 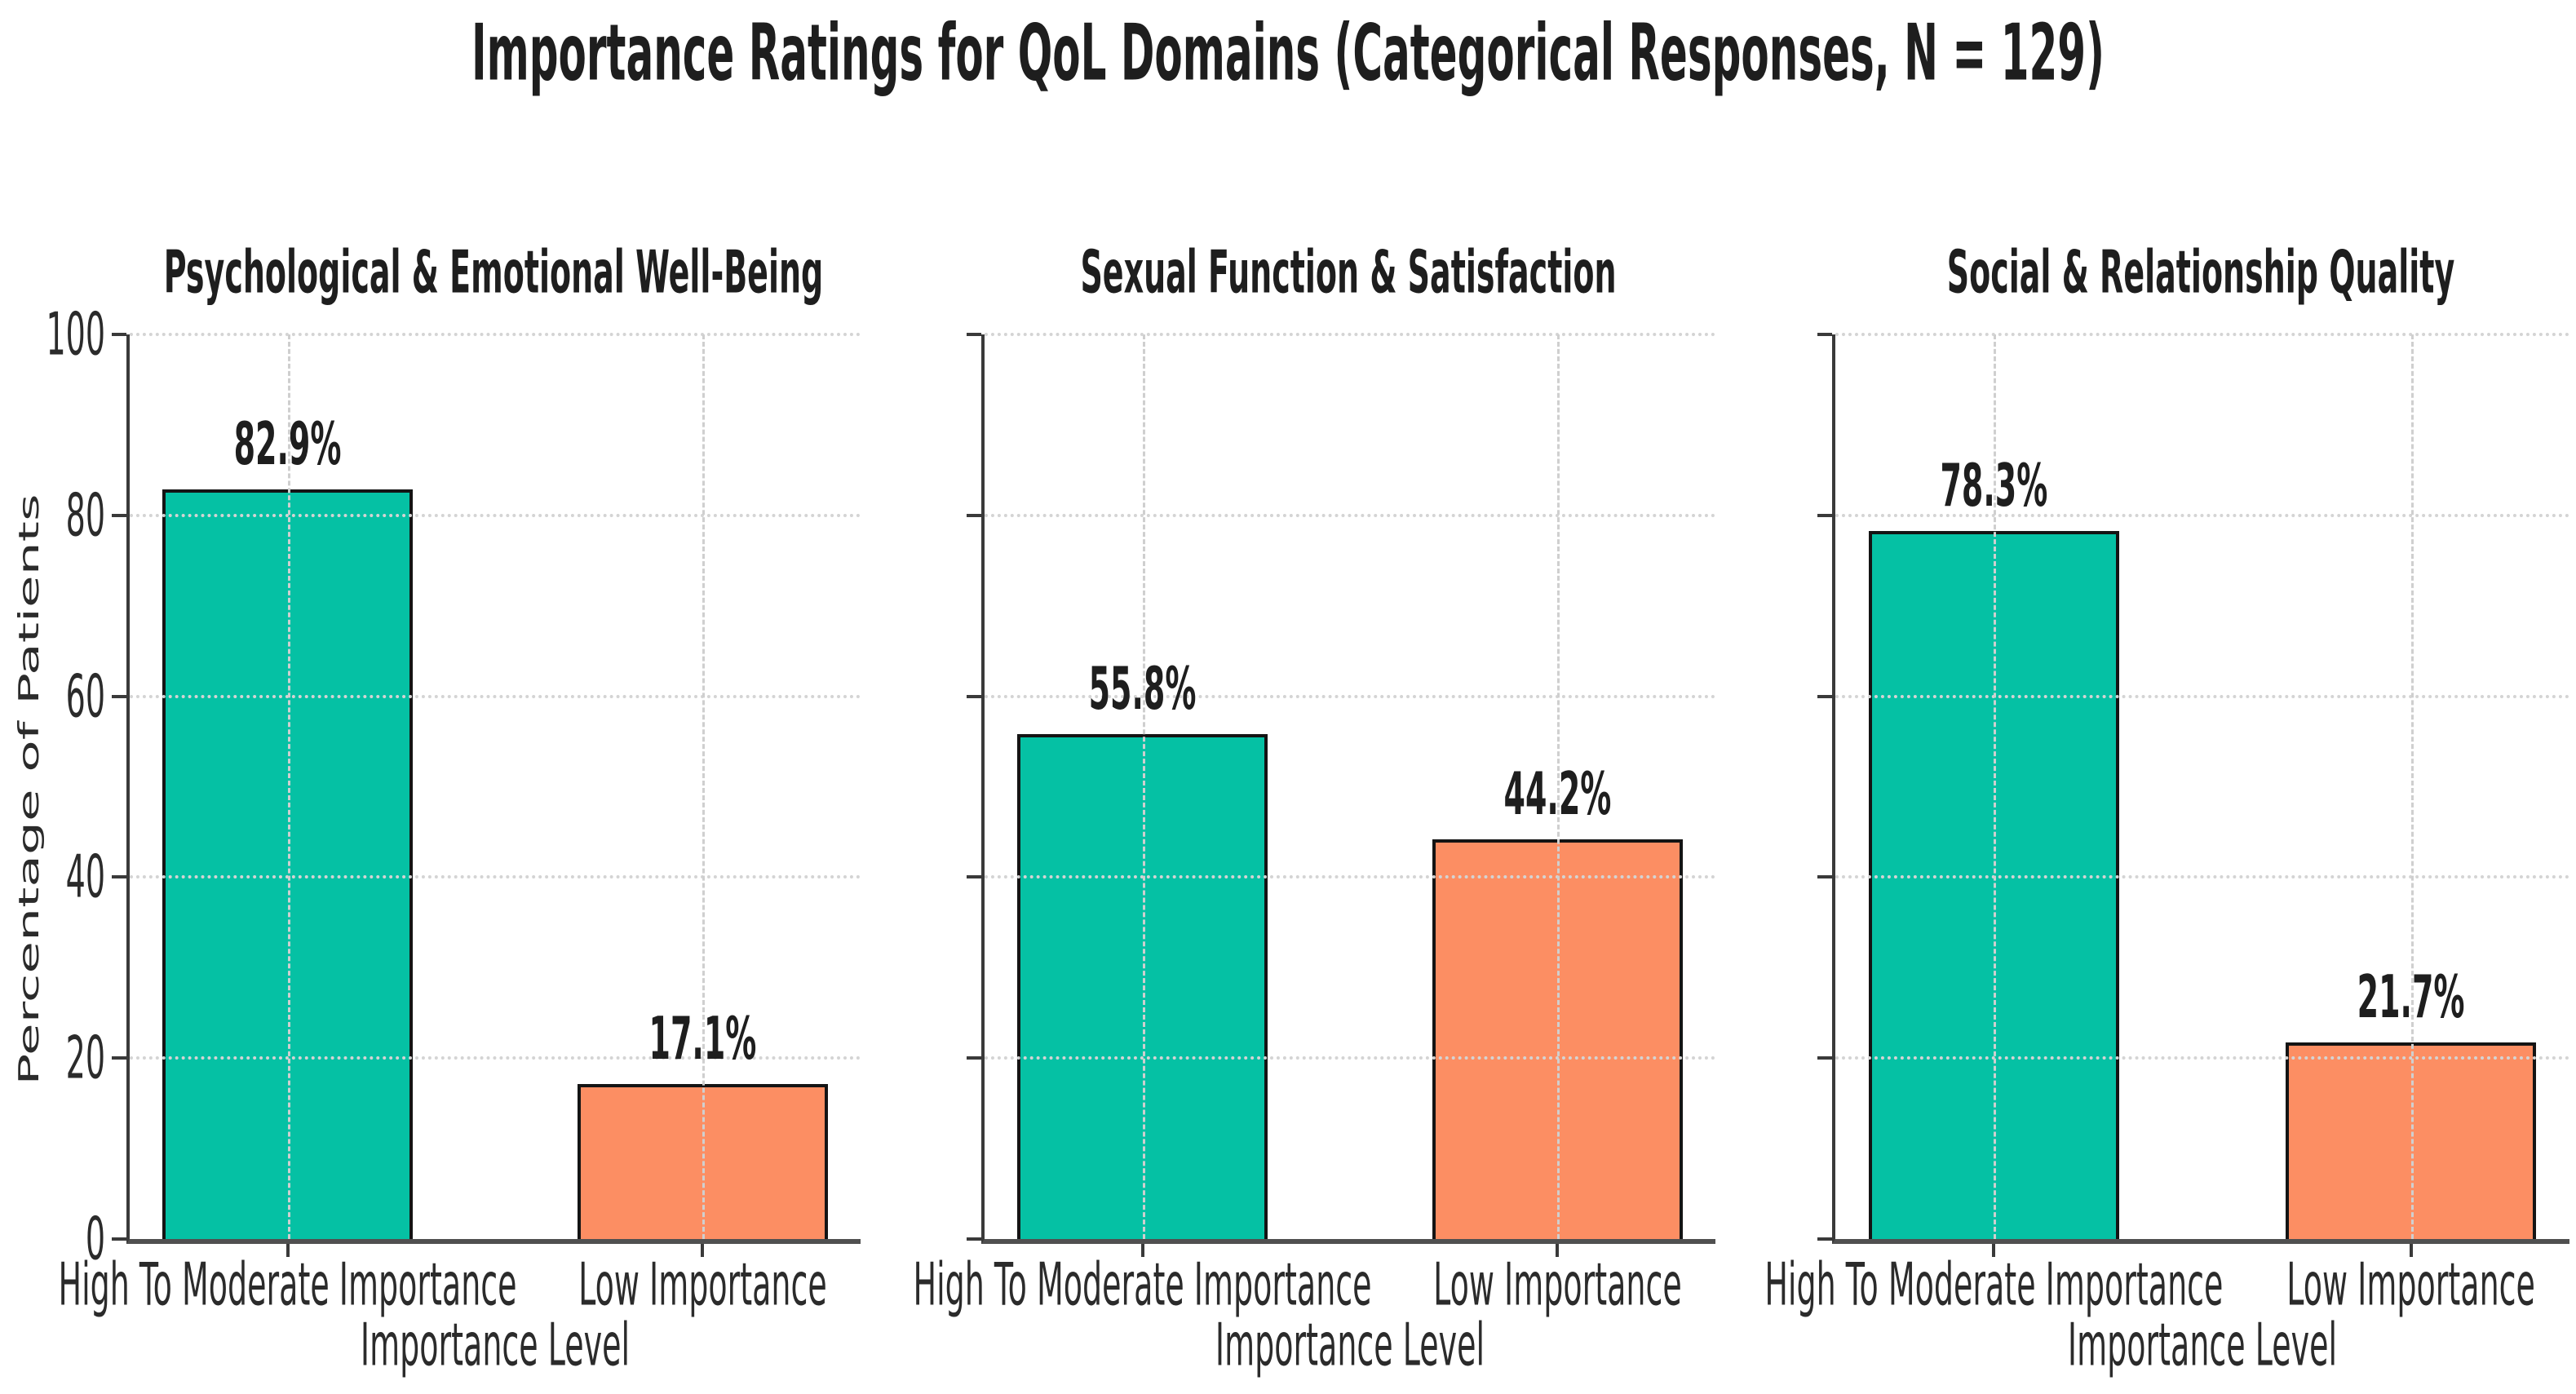 What do you see at coordinates (75, 334) in the screenshot?
I see `y-tick-label: 100` at bounding box center [75, 334].